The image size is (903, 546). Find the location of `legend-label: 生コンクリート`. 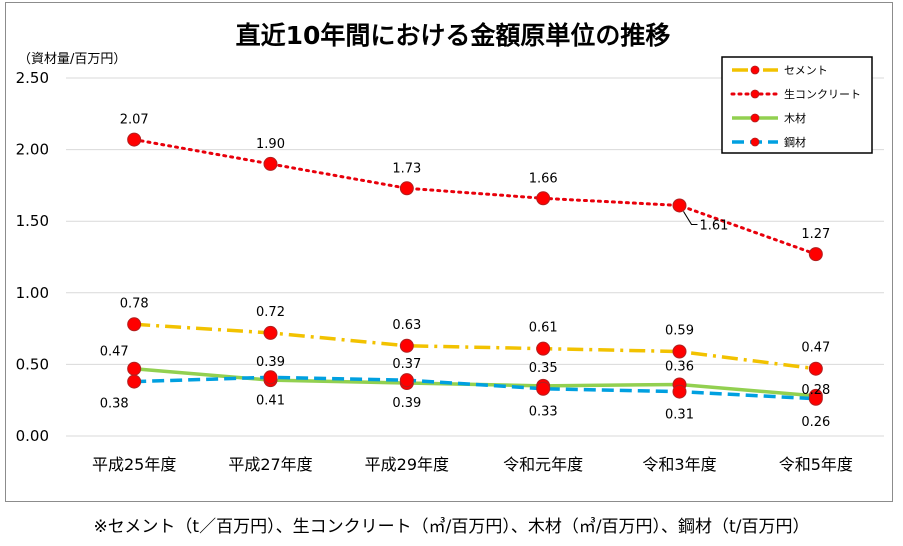

legend-label: 生コンクリート is located at coordinates (822, 94).